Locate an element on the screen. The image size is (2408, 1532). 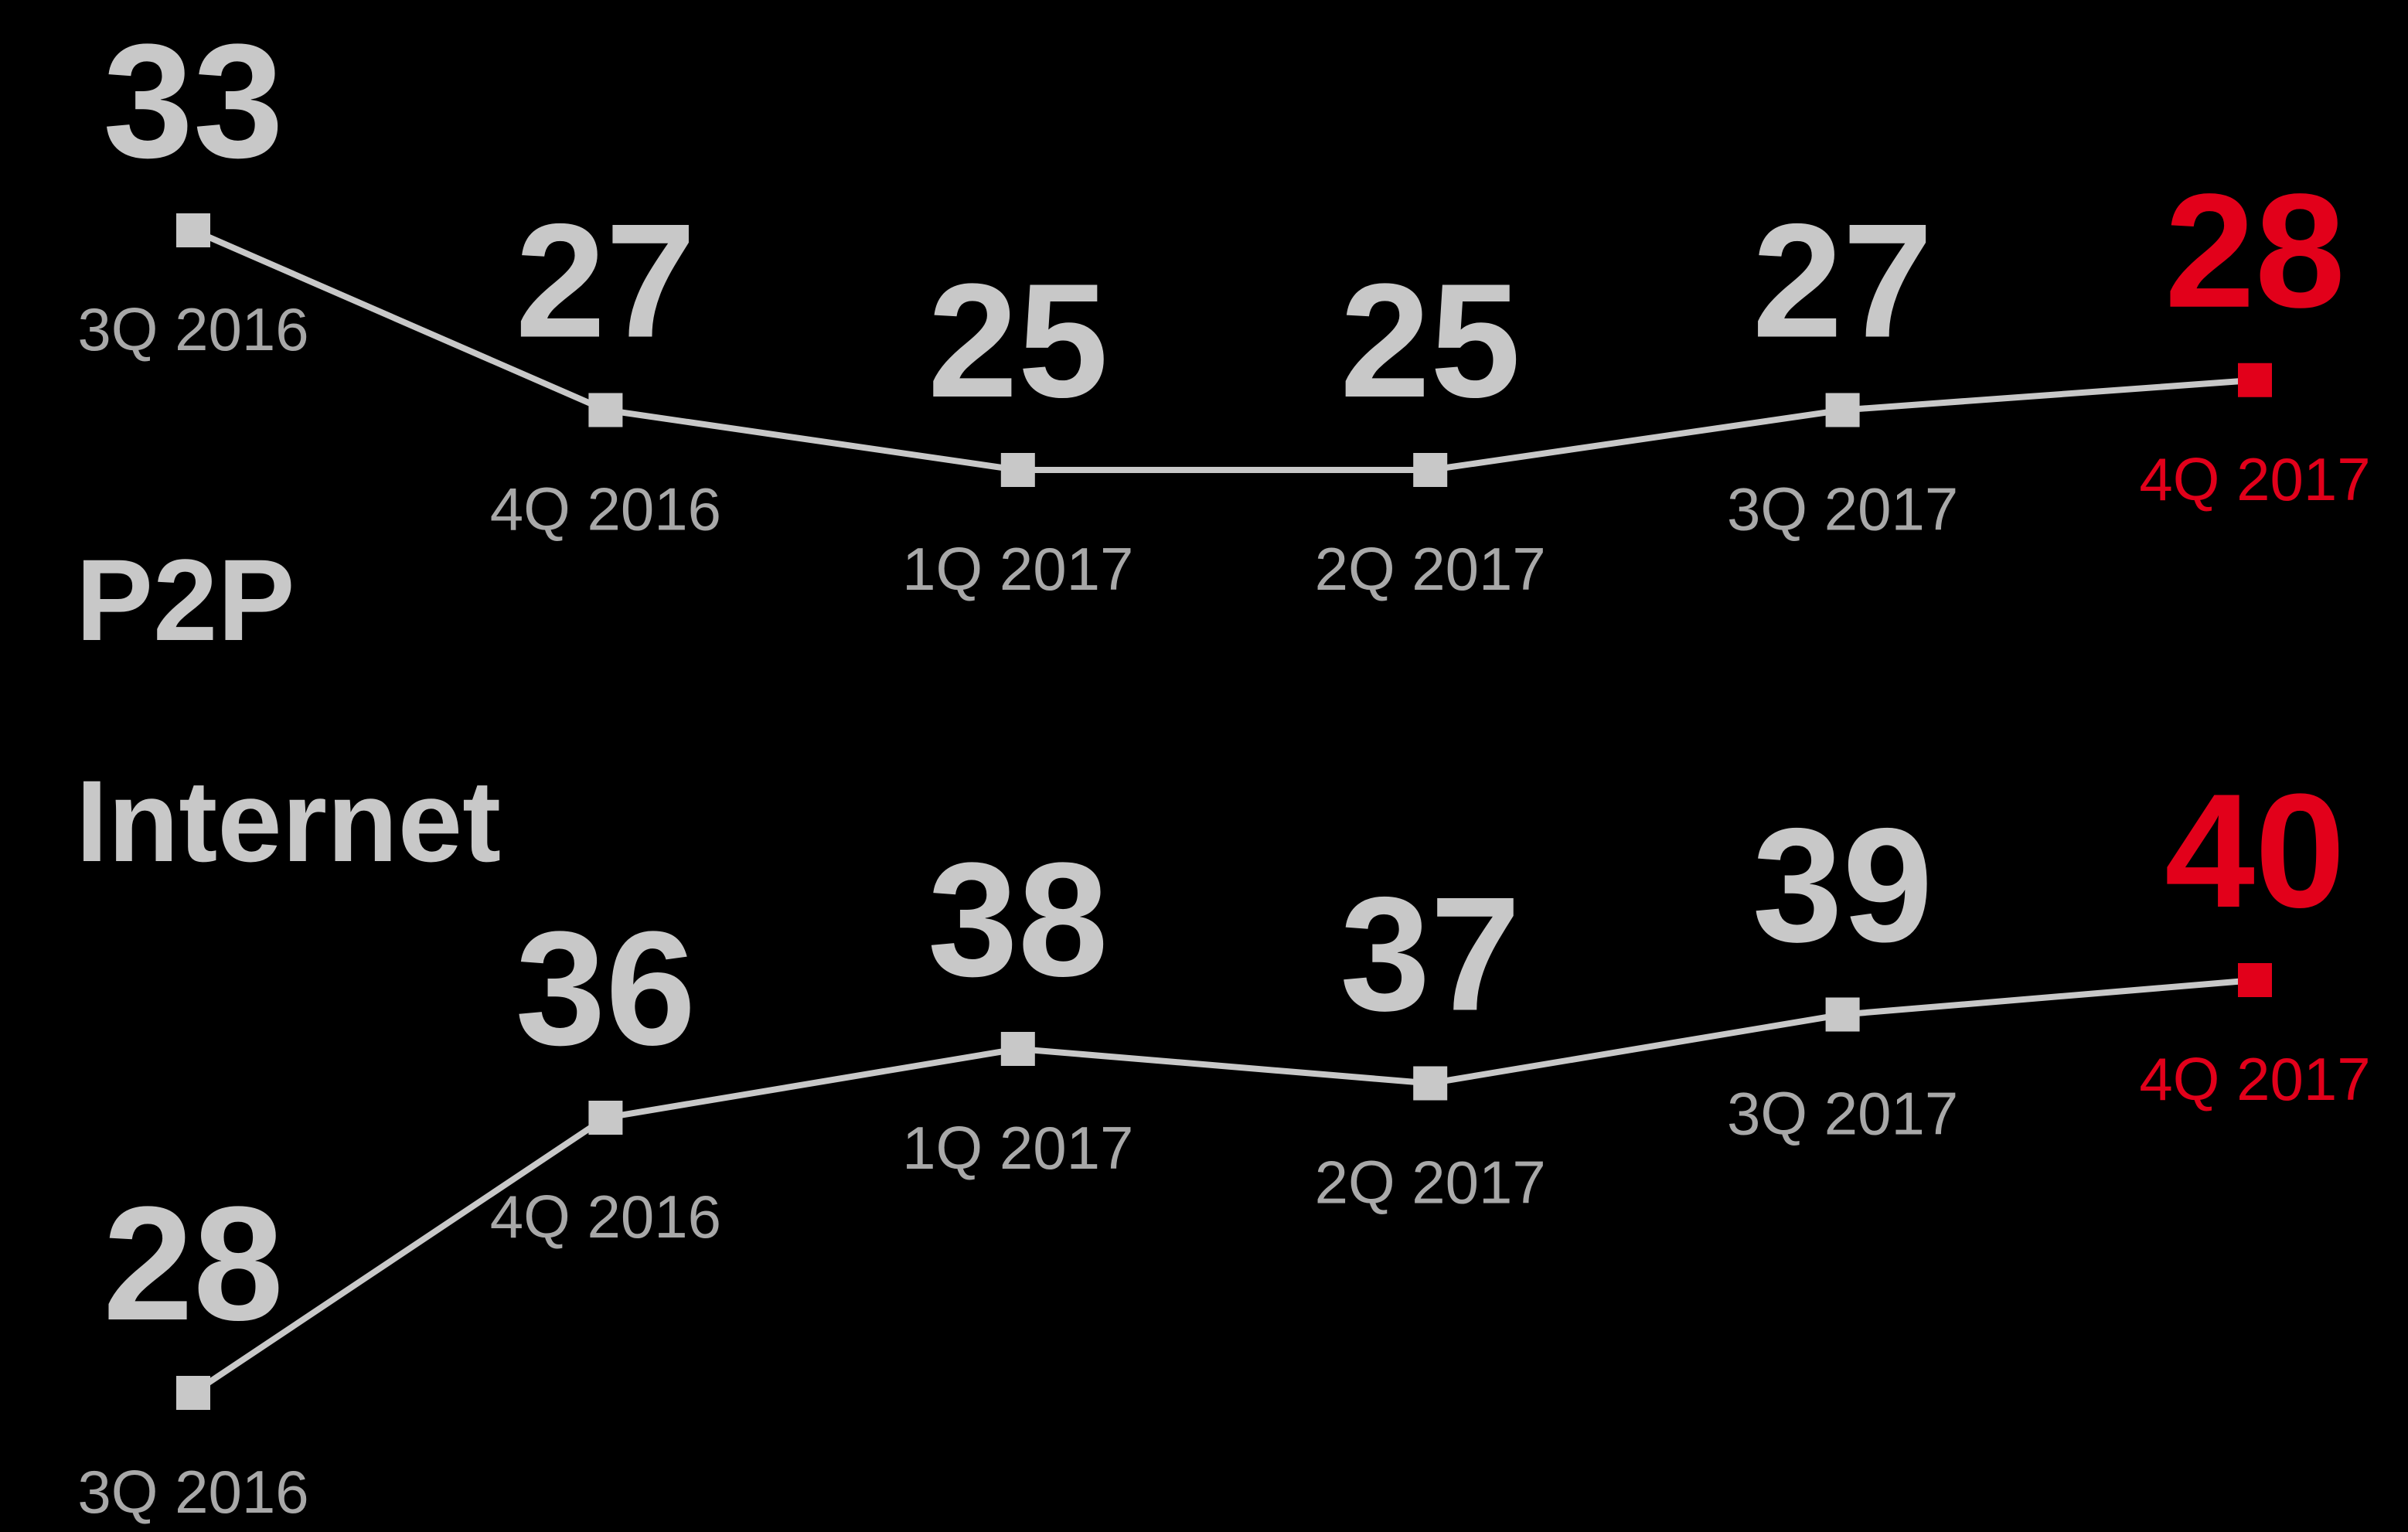
chart-title: P2P is located at coordinates (186, 600).